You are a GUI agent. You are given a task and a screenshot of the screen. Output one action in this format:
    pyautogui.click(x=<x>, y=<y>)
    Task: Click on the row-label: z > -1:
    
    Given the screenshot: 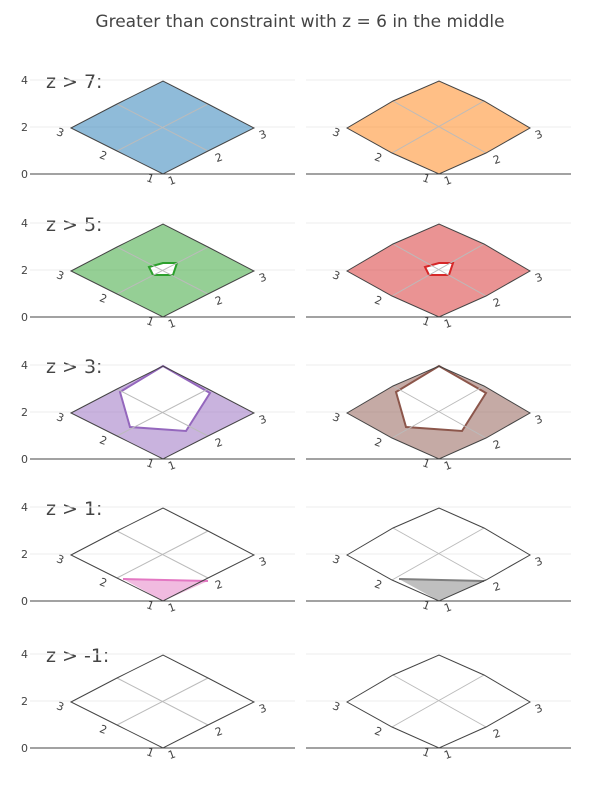 What is the action you would take?
    pyautogui.click(x=77, y=656)
    